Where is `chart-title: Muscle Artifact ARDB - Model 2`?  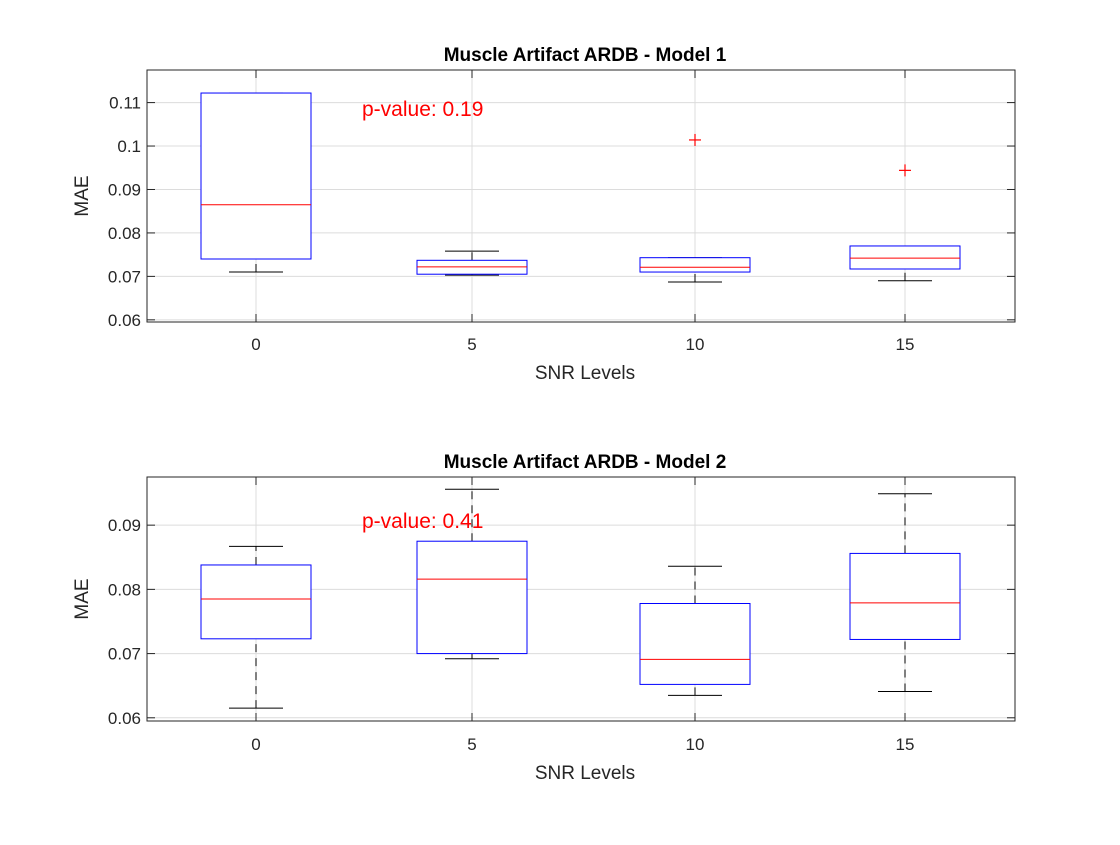
chart-title: Muscle Artifact ARDB - Model 2 is located at coordinates (585, 462).